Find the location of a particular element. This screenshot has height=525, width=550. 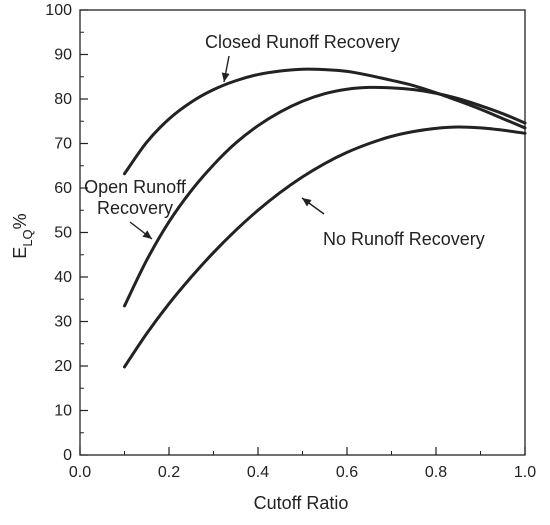

y-tick-label: 10 is located at coordinates (63, 411).